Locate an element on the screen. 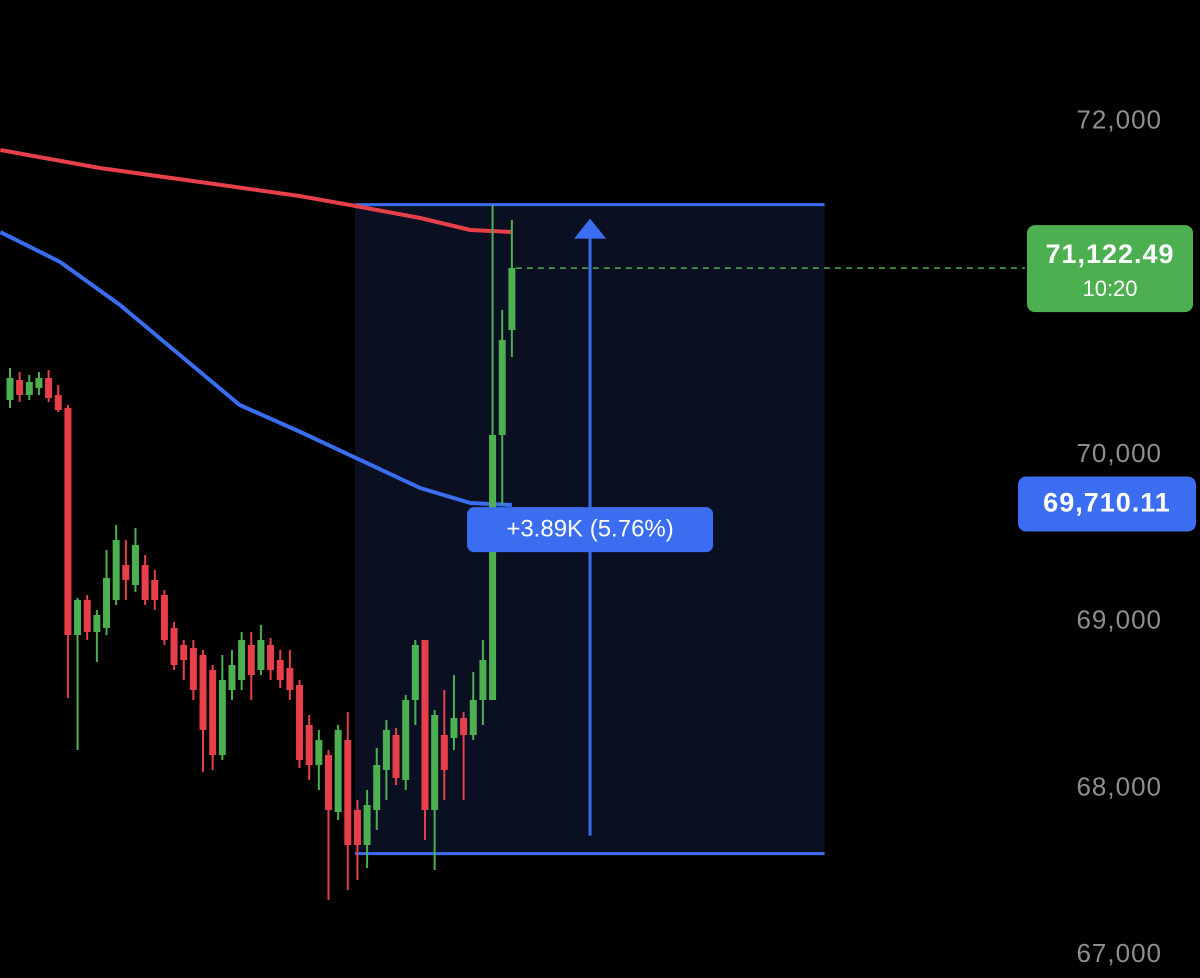 The width and height of the screenshot is (1200, 978). last-price-label: 71,122.49 is located at coordinates (1109, 254).